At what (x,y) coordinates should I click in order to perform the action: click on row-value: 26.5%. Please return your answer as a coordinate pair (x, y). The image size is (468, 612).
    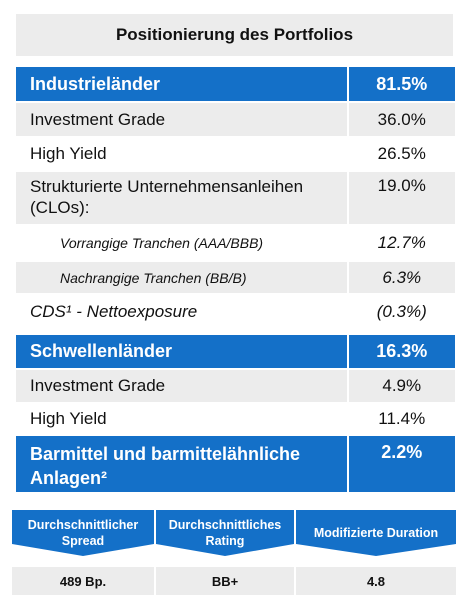
    Looking at the image, I should click on (401, 154).